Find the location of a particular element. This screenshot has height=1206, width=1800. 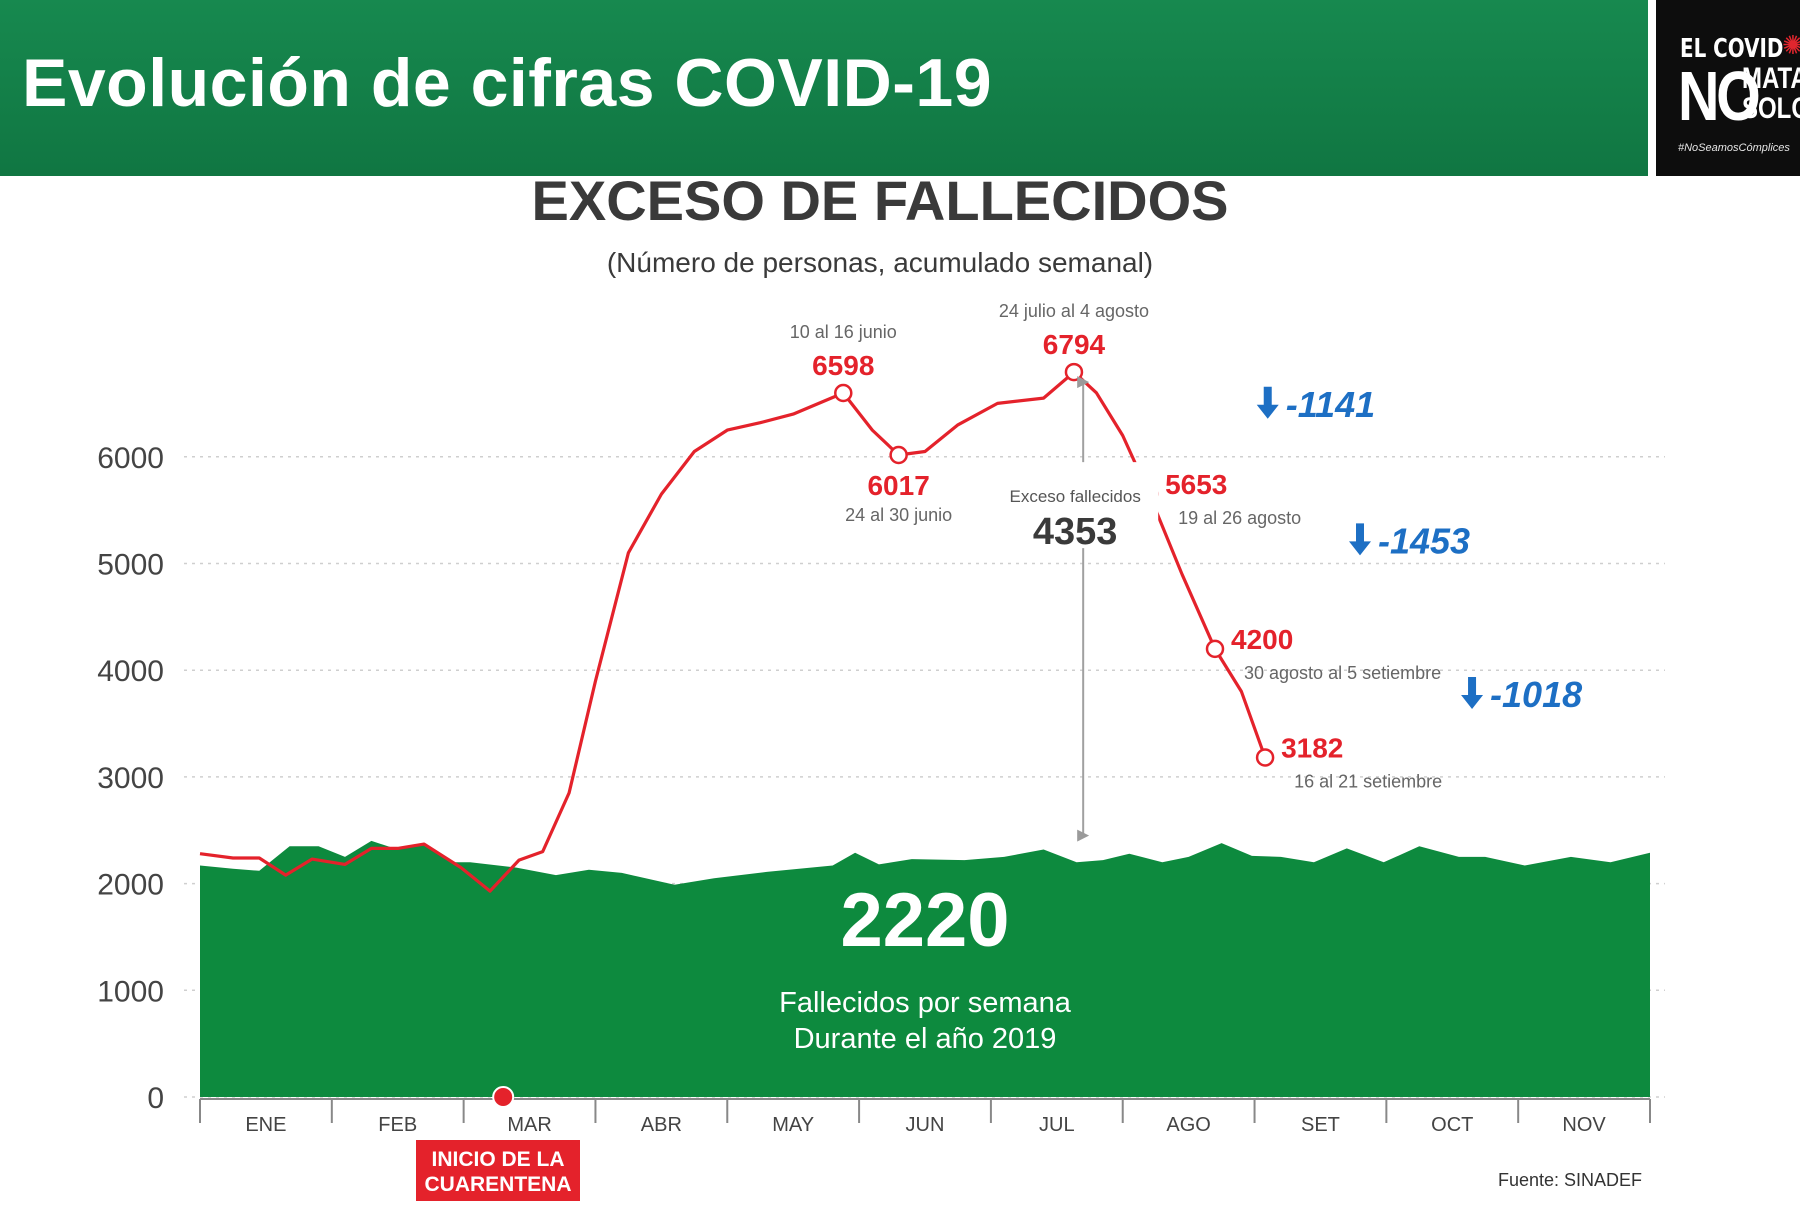

excess-label-bg is located at coordinates (1083, 505).